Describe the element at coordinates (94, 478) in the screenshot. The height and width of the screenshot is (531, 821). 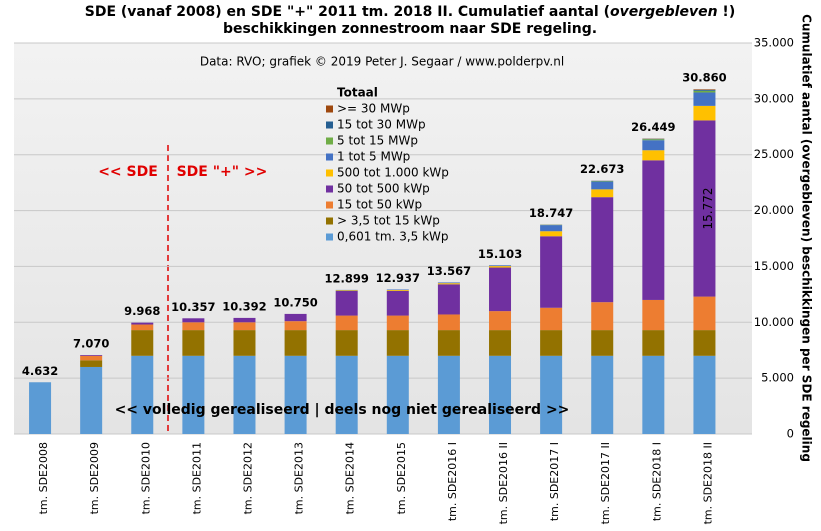
I see `x-tick-label: tm. SDE2009` at that location.